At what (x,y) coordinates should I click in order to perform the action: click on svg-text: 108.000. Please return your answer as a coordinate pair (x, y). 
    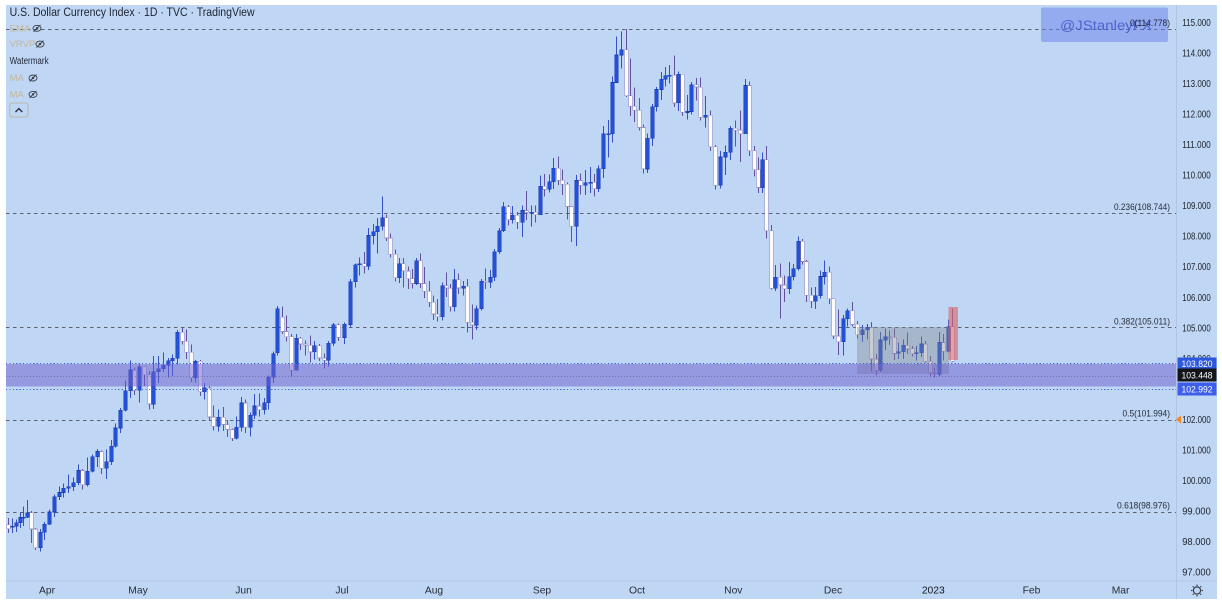
    Looking at the image, I should click on (1196, 237).